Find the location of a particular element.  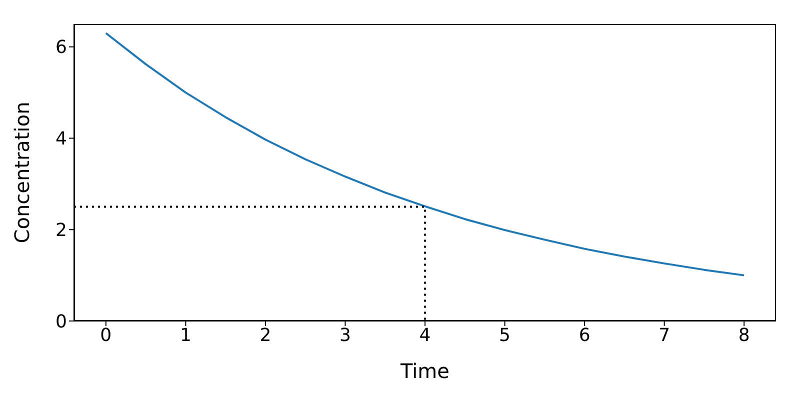

y-tick-label: 4 is located at coordinates (61, 139).